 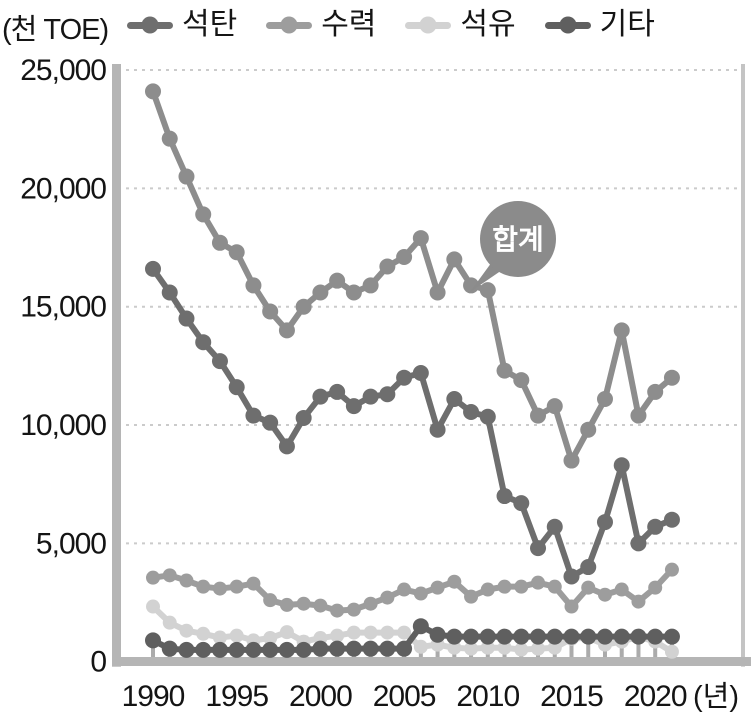 I want to click on x-tick-label: 1990, so click(x=153, y=696).